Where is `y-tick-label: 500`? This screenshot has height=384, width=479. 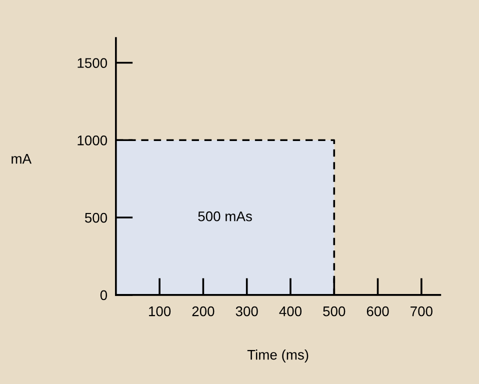
y-tick-label: 500 is located at coordinates (96, 217).